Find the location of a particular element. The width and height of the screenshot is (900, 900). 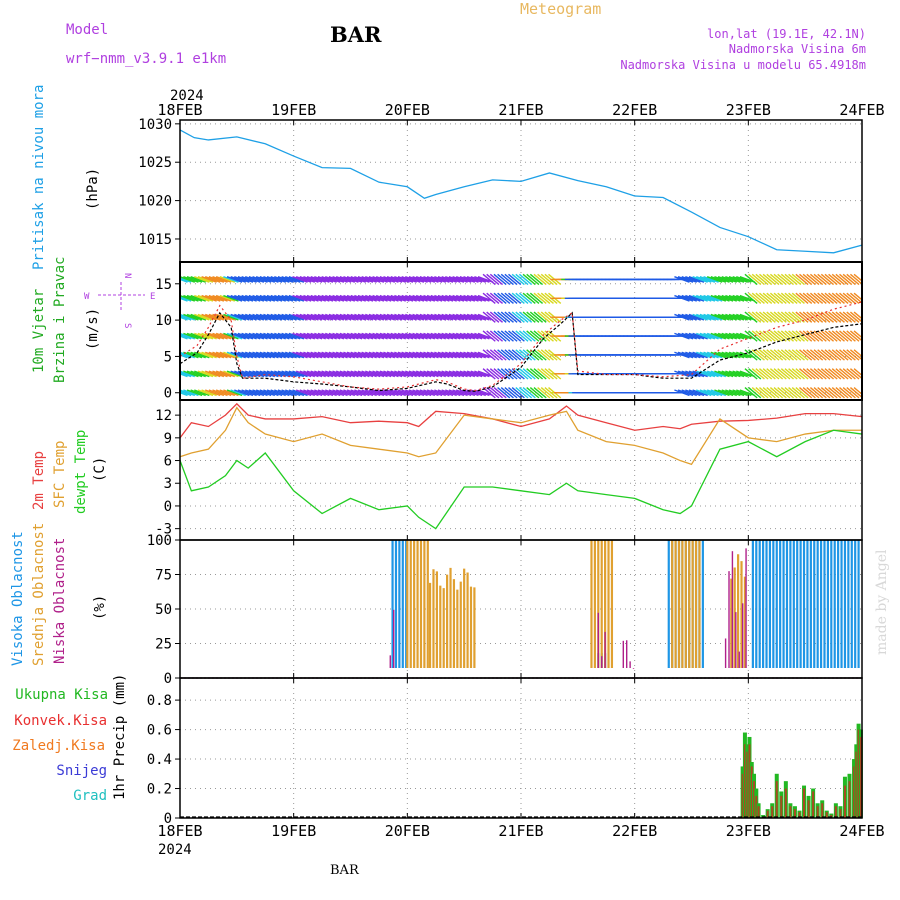

y-tick-label: 1020 is located at coordinates (155, 202).